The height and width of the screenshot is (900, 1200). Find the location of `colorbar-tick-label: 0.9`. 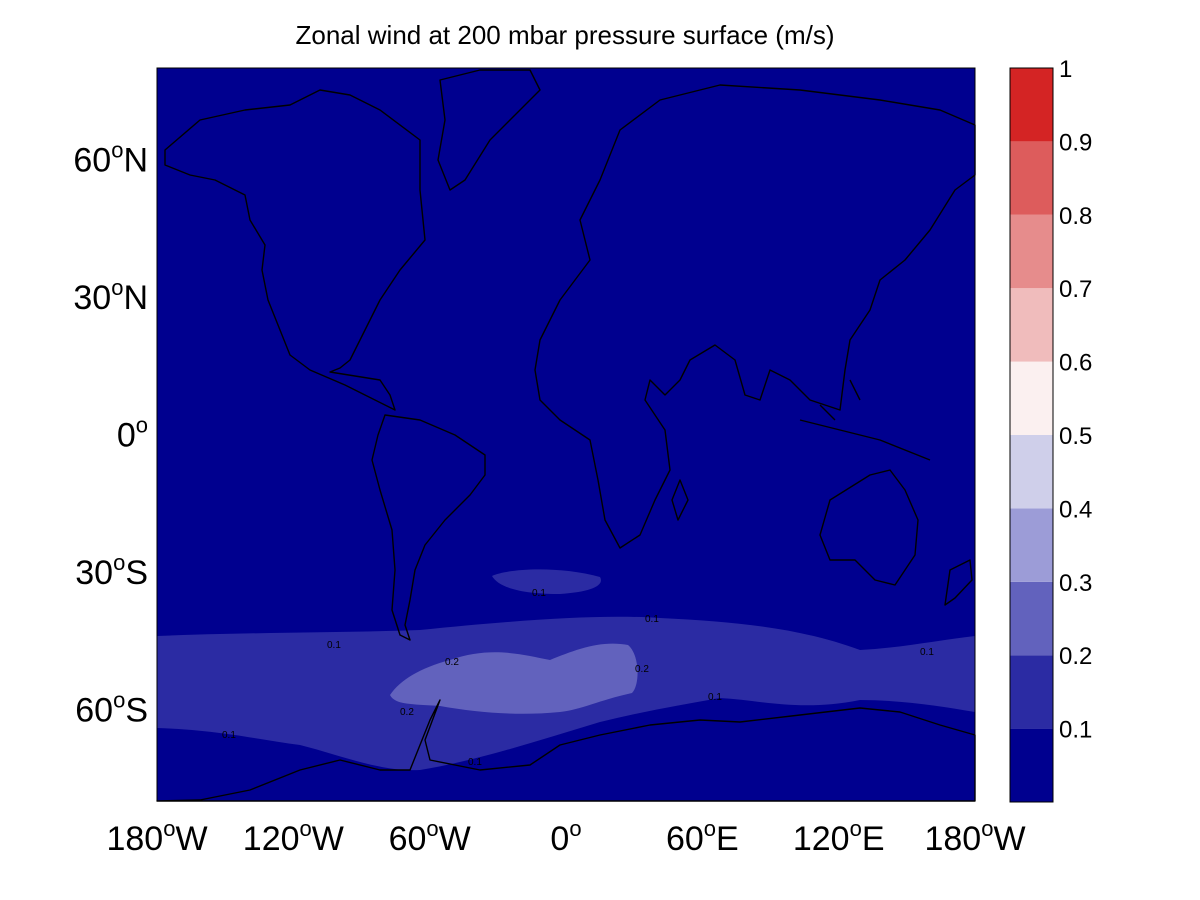

colorbar-tick-label: 0.9 is located at coordinates (1075, 142).